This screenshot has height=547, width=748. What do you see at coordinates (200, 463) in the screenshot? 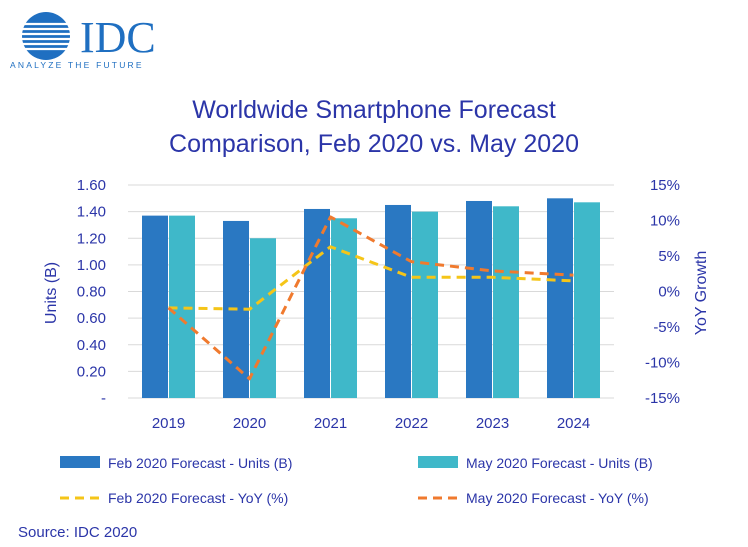
I see `legend-label: Feb 2020 Forecast - Units (B)` at bounding box center [200, 463].